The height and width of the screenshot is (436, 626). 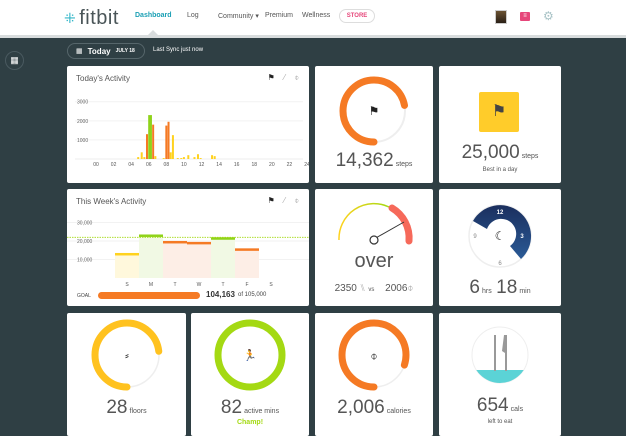 What do you see at coordinates (357, 16) in the screenshot?
I see `store-button: STORE` at bounding box center [357, 16].